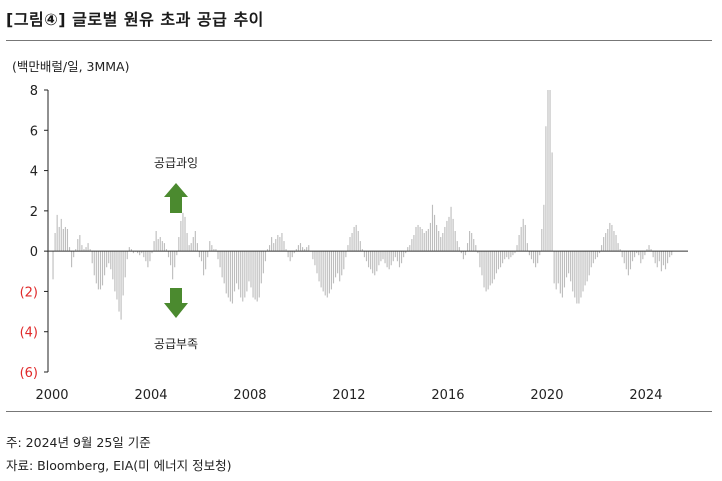  Describe the element at coordinates (348, 395) in the screenshot. I see `x-tick-label: 2012` at that location.